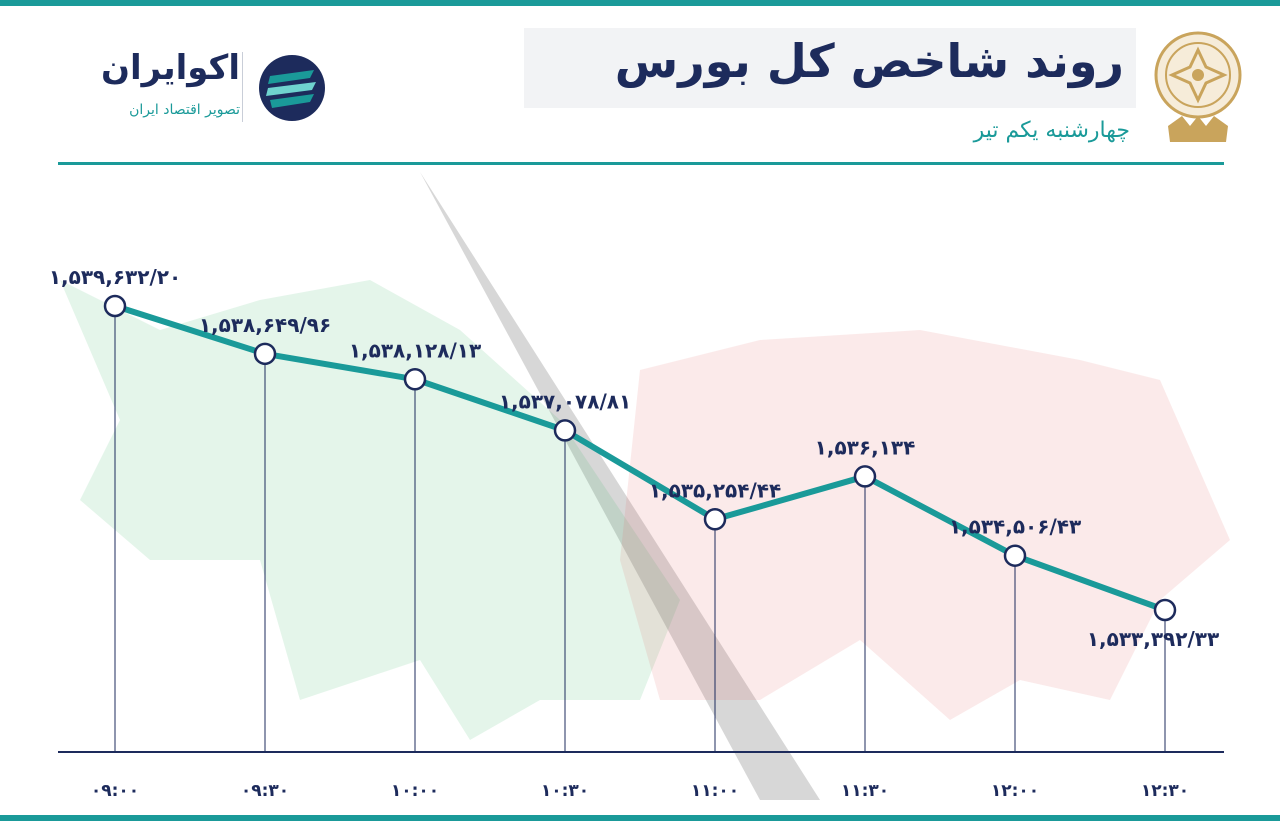 The width and height of the screenshot is (1280, 821). Describe the element at coordinates (115, 277) in the screenshot. I see `data-label: ۱,۵۳۹,۶۳۲/۲۰` at that location.